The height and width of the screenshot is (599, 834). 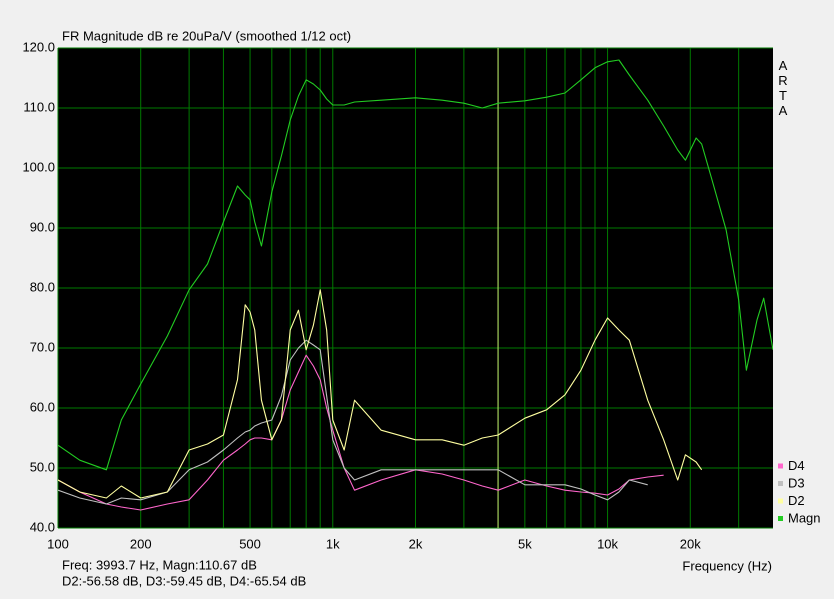 I want to click on y-tick-label: 100.0, so click(x=38, y=166).